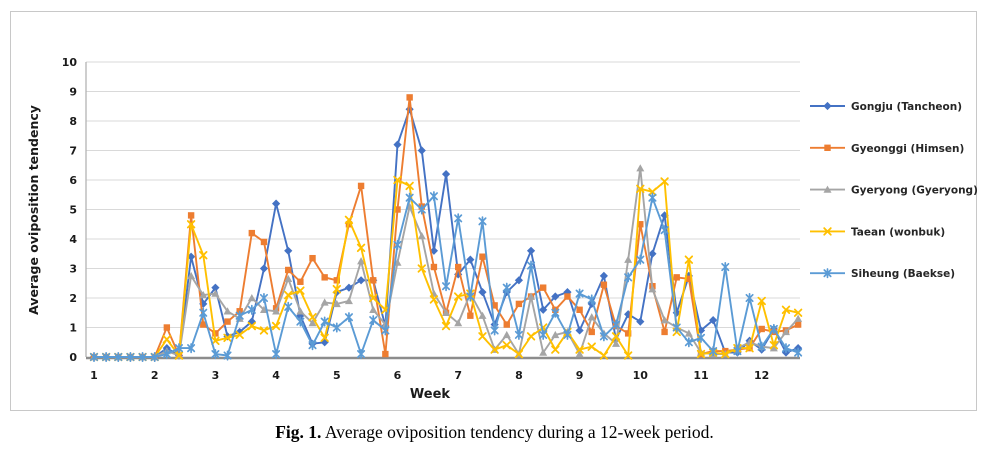 This screenshot has width=989, height=460. Describe the element at coordinates (914, 191) in the screenshot. I see `legend-label: Gyeryong (Gyeryong)` at that location.